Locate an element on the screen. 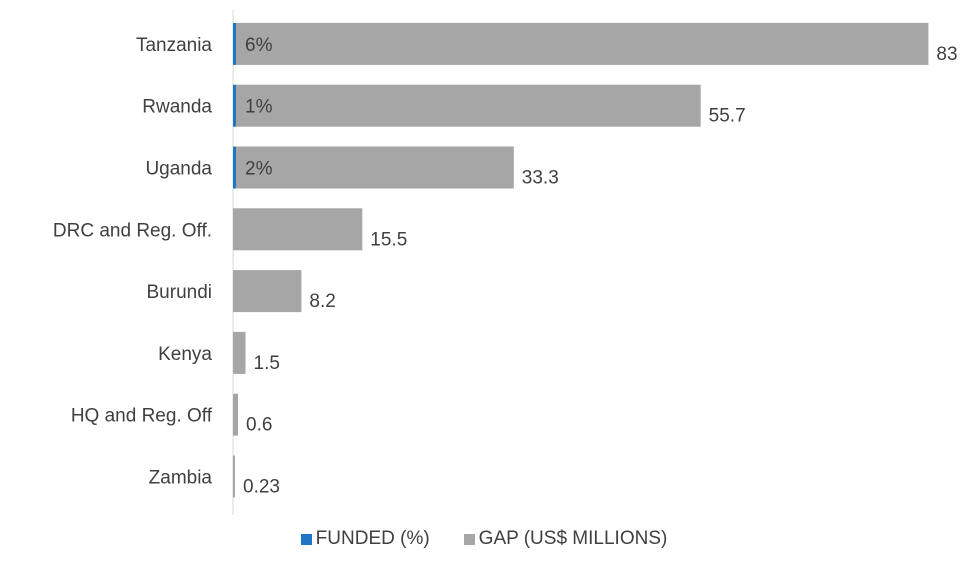 The image size is (968, 577). category-label: Tanzania is located at coordinates (174, 45).